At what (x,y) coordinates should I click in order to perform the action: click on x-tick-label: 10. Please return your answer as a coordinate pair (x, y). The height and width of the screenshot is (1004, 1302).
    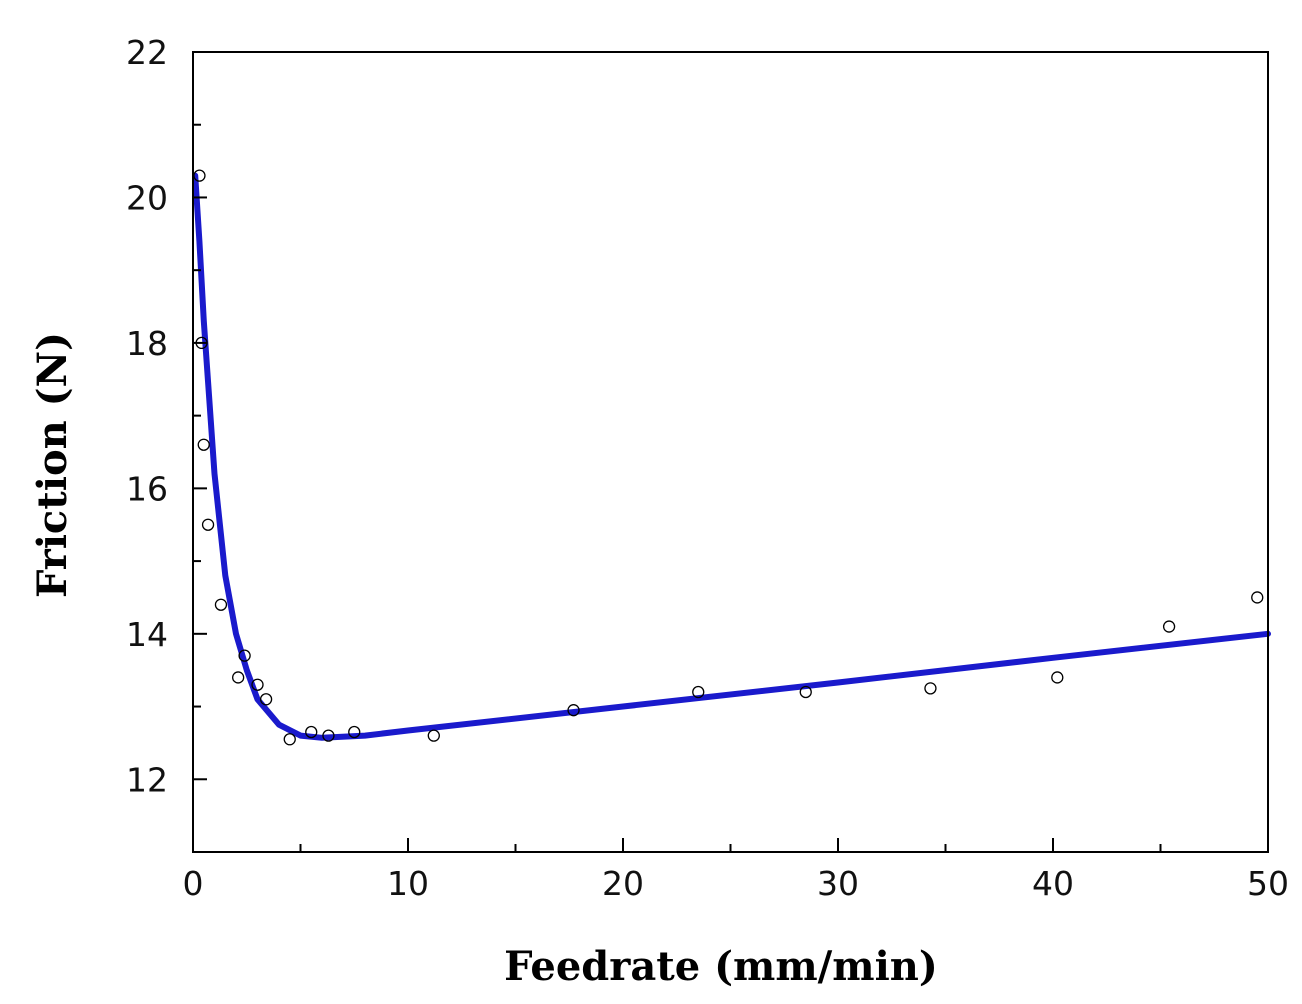
    Looking at the image, I should click on (408, 883).